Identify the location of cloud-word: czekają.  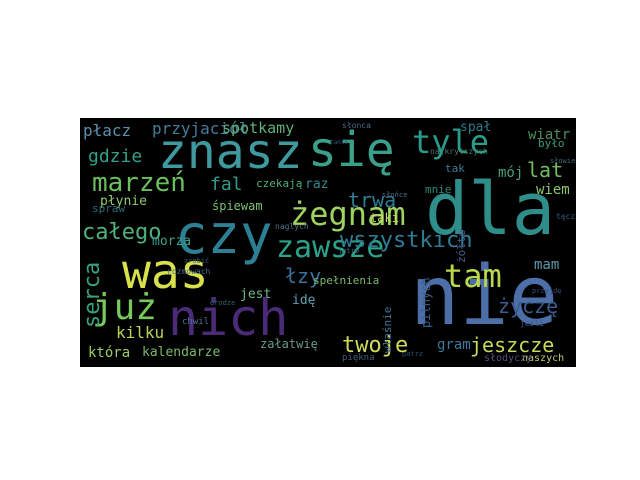
(279, 183).